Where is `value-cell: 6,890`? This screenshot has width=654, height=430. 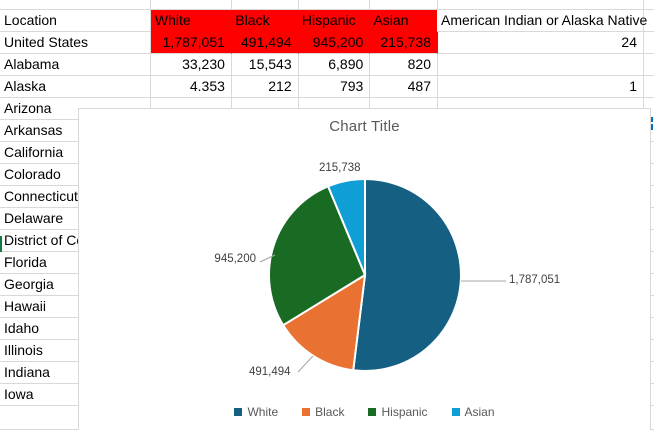 value-cell: 6,890 is located at coordinates (334, 65).